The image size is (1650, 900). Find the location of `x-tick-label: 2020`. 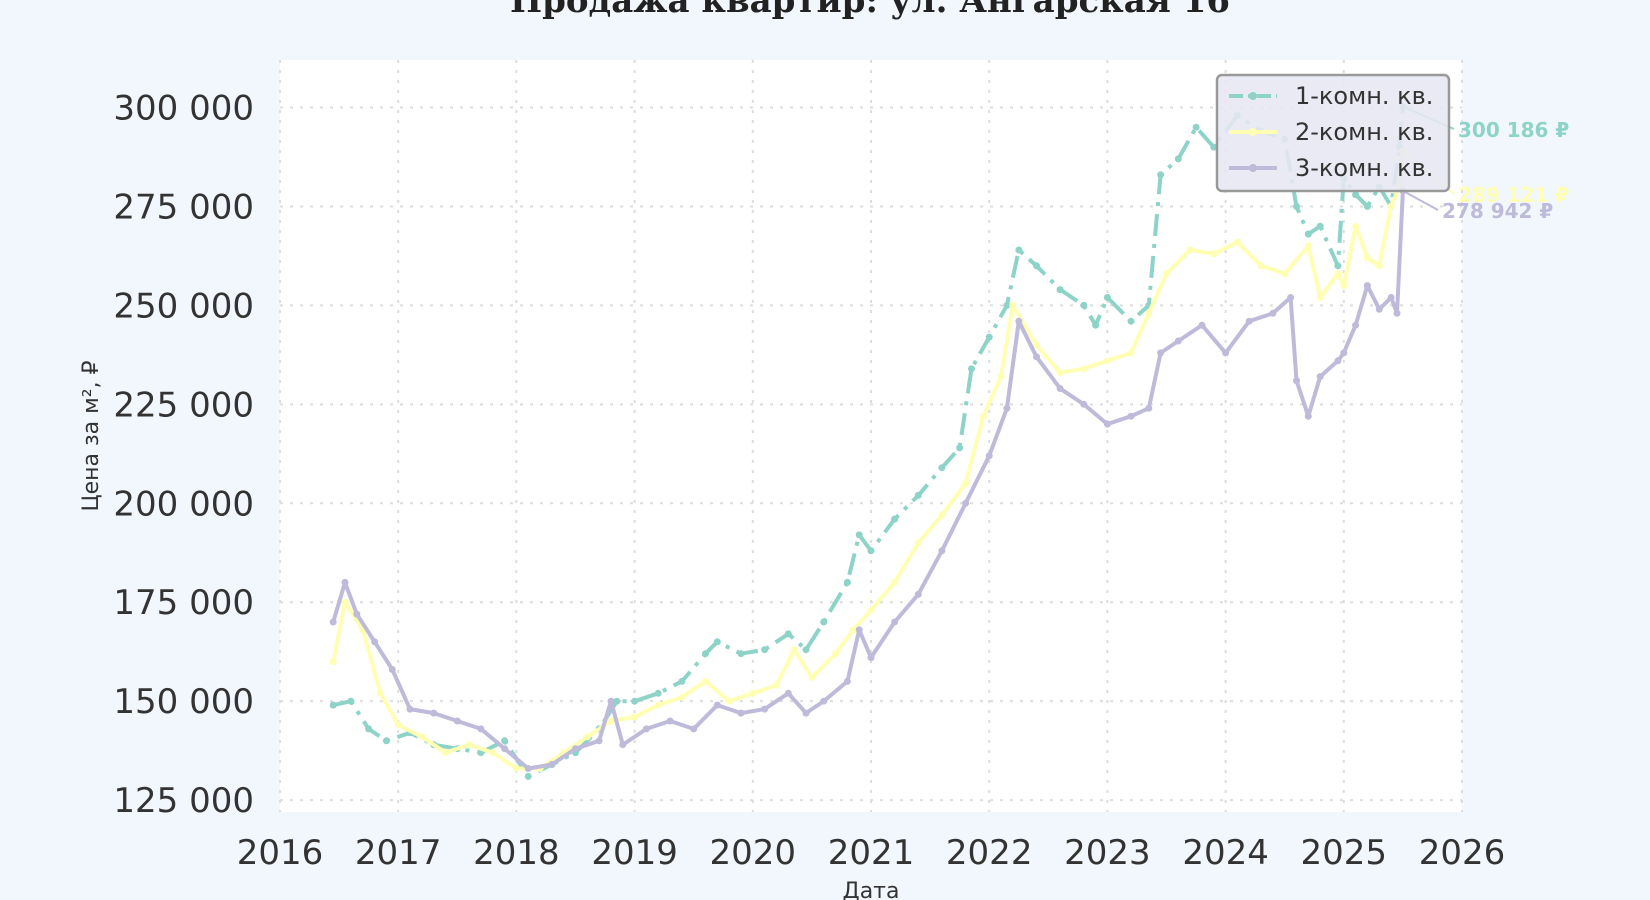

x-tick-label: 2020 is located at coordinates (753, 853).